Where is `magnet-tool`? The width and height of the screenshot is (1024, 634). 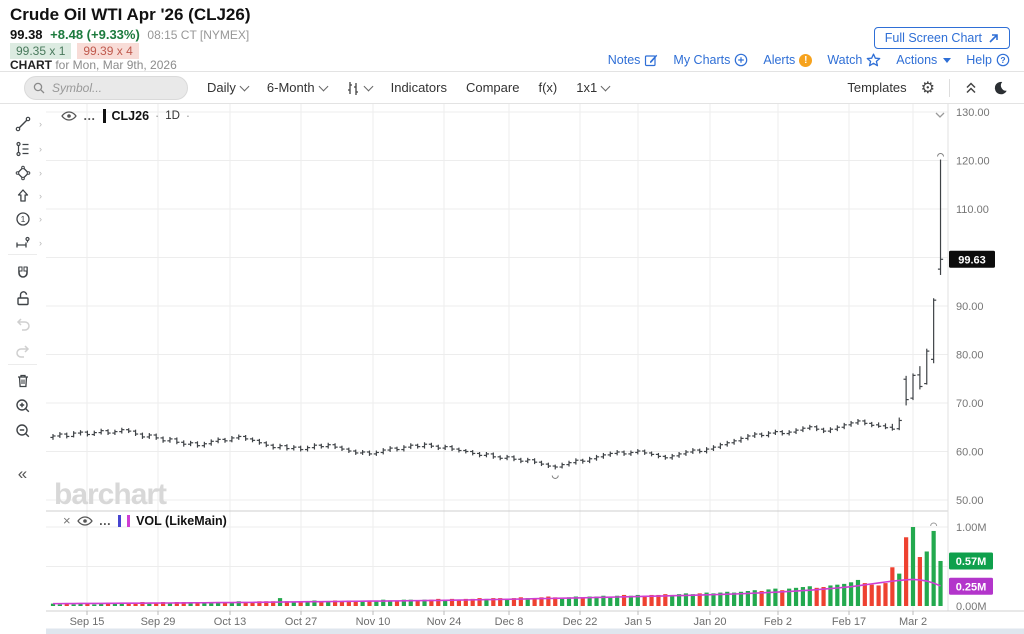 magnet-tool is located at coordinates (22, 273).